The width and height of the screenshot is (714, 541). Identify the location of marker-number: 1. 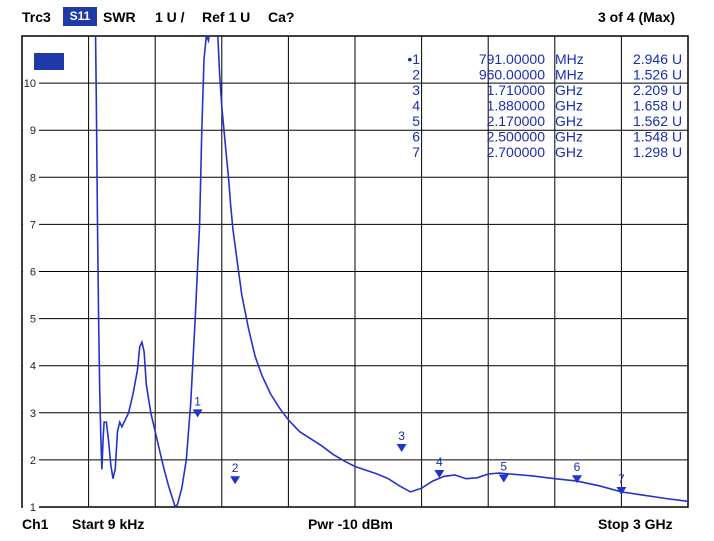
(197, 401).